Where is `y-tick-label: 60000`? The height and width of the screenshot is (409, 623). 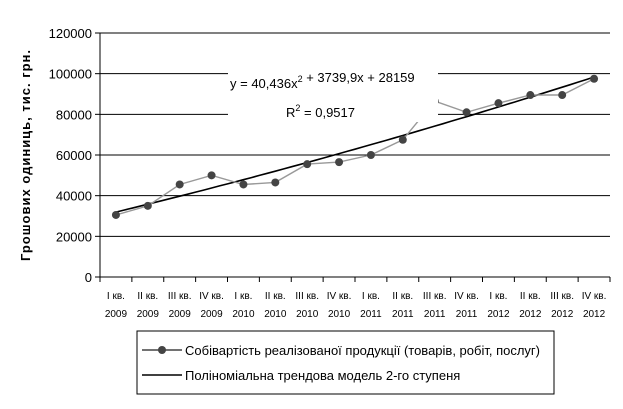
y-tick-label: 60000 is located at coordinates (74, 155).